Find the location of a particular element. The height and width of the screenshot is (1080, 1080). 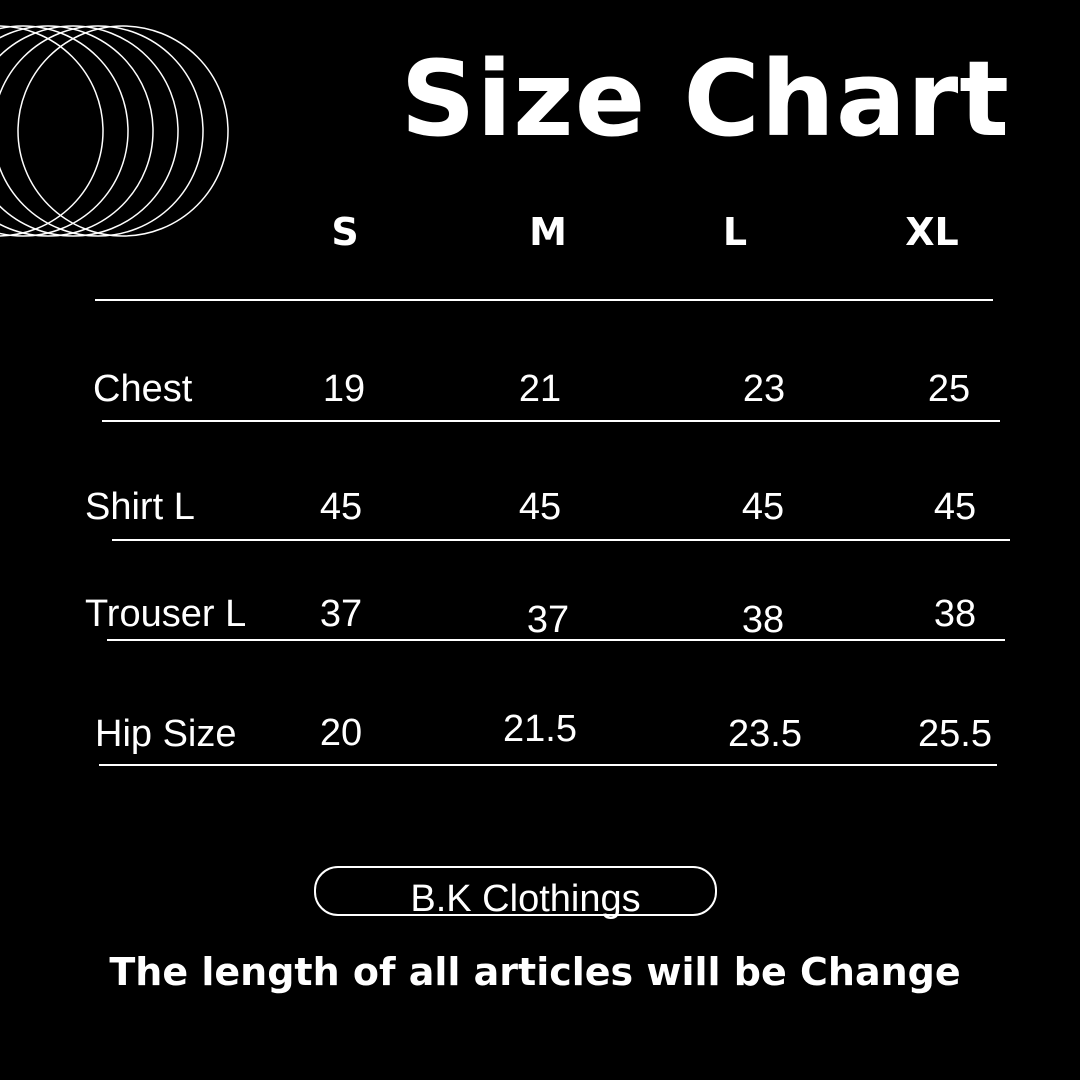

row-label-trouser-length: Trouser L is located at coordinates (166, 614).